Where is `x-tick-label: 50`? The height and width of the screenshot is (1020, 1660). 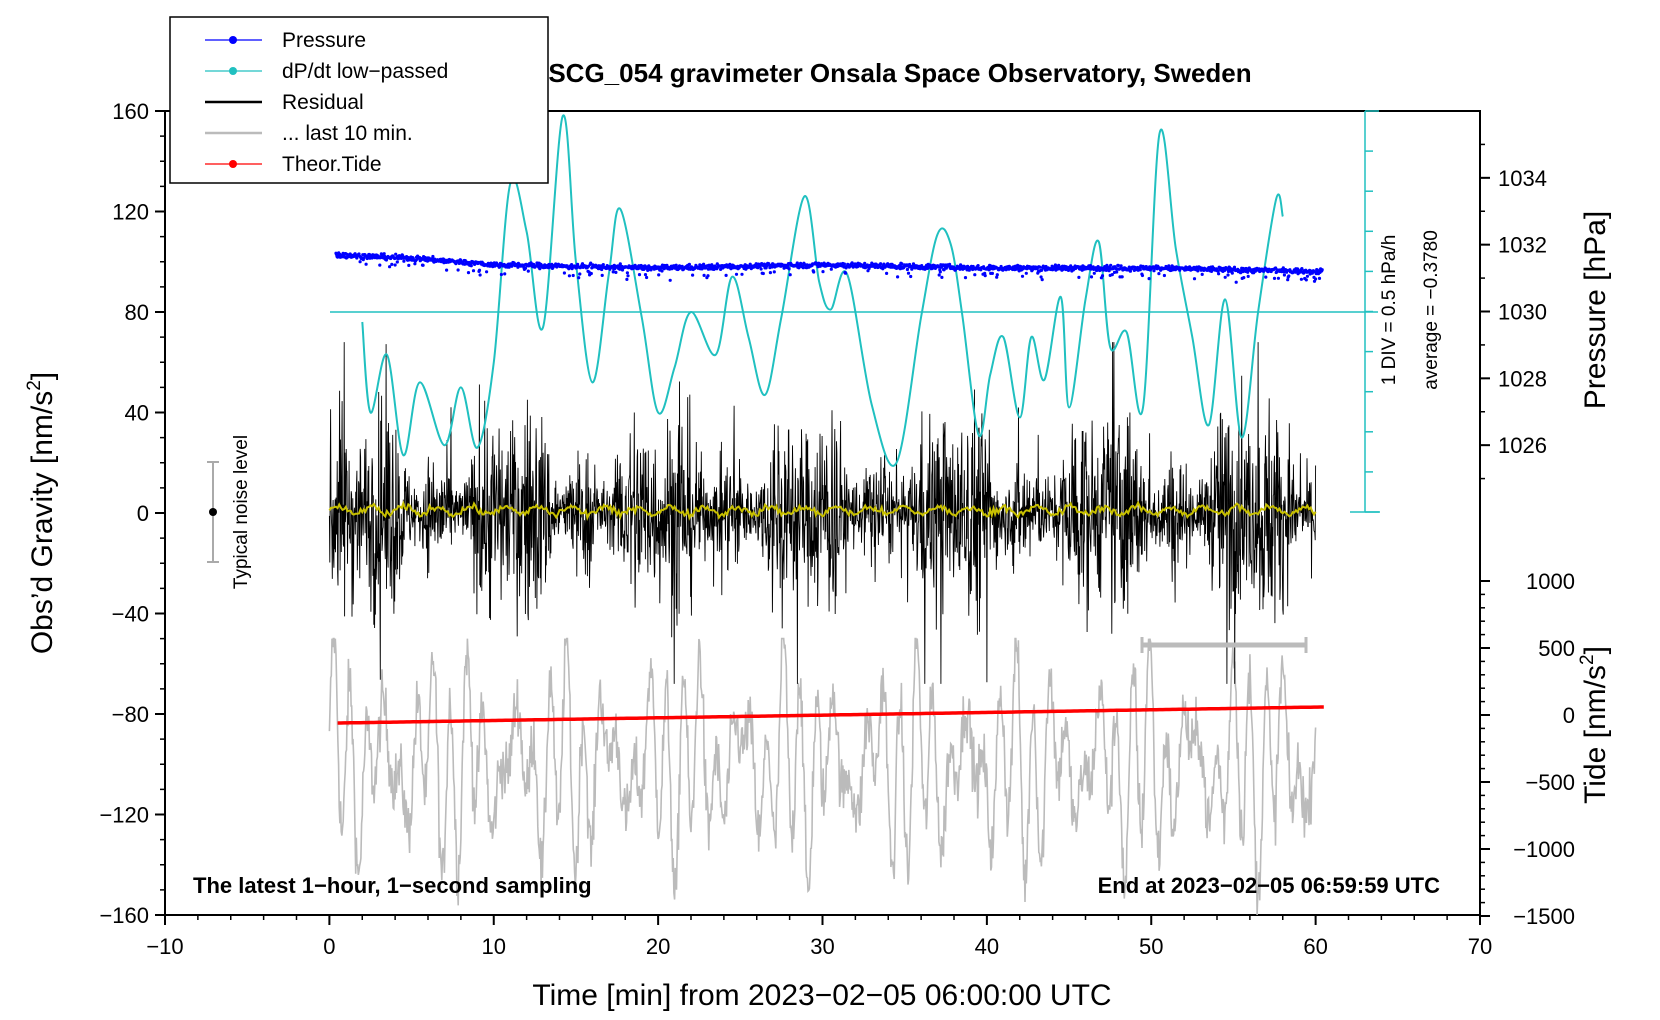
x-tick-label: 50 is located at coordinates (1151, 946).